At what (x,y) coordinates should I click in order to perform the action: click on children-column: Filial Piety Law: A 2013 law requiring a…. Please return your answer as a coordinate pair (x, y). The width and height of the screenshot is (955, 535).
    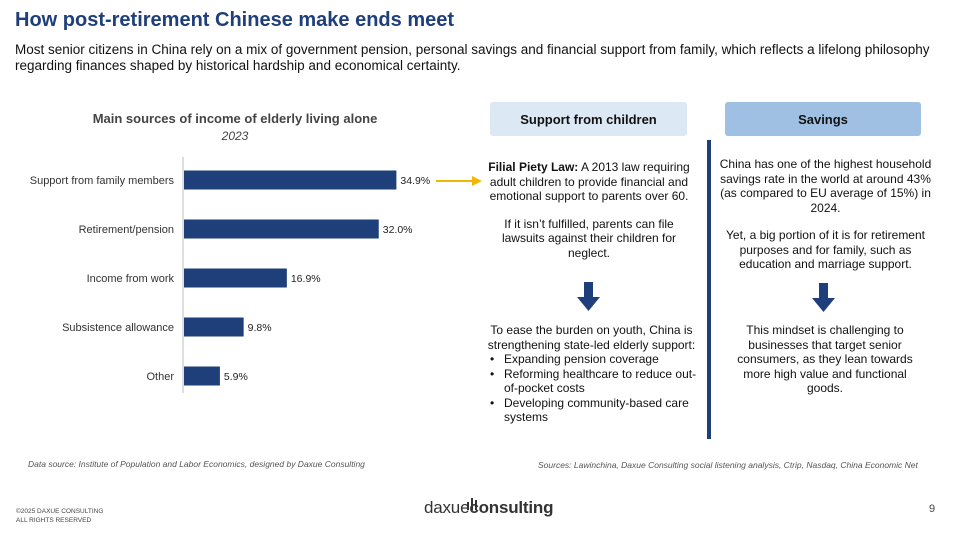
    Looking at the image, I should click on (589, 210).